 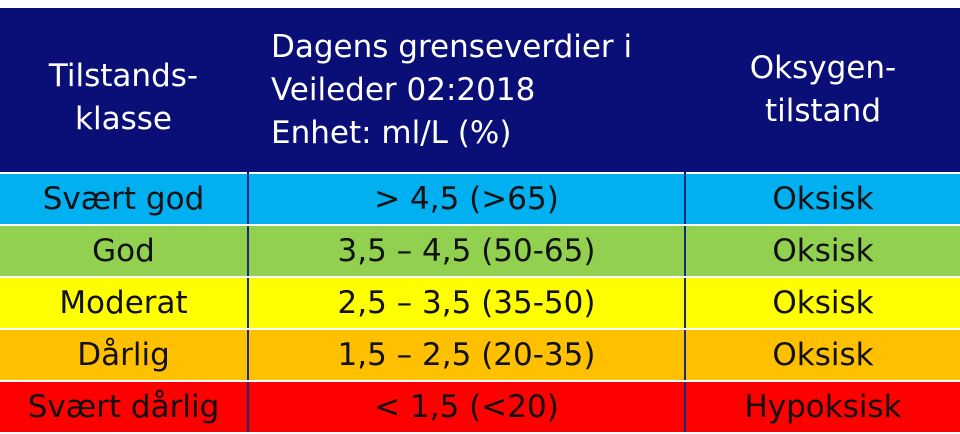 I want to click on header-grenseverdier-line-1: Dagens grenseverdier i, so click(x=452, y=46).